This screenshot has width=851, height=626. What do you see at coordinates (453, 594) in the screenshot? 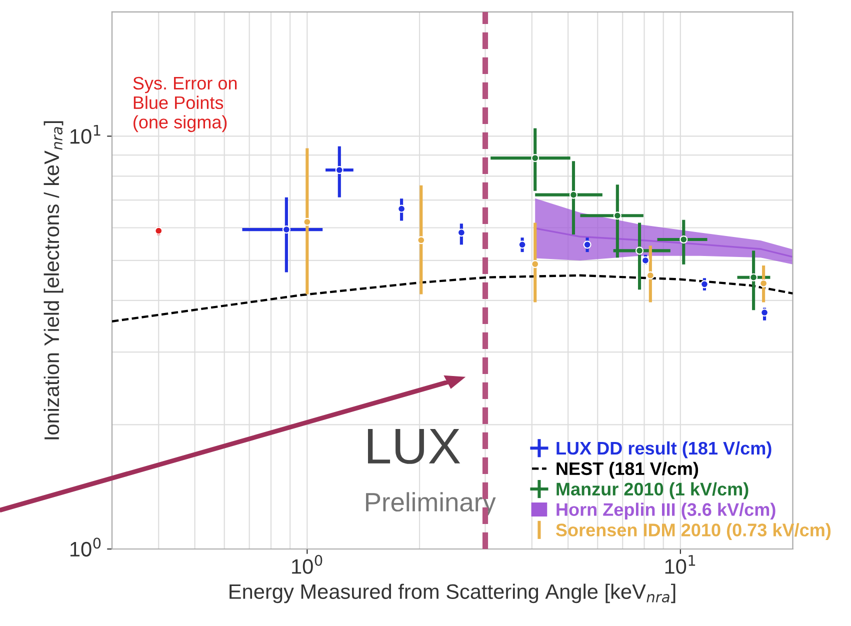
I see `x-axis-title: Energy Measured from Scattering Angle [keV$_{nra}$]` at bounding box center [453, 594].